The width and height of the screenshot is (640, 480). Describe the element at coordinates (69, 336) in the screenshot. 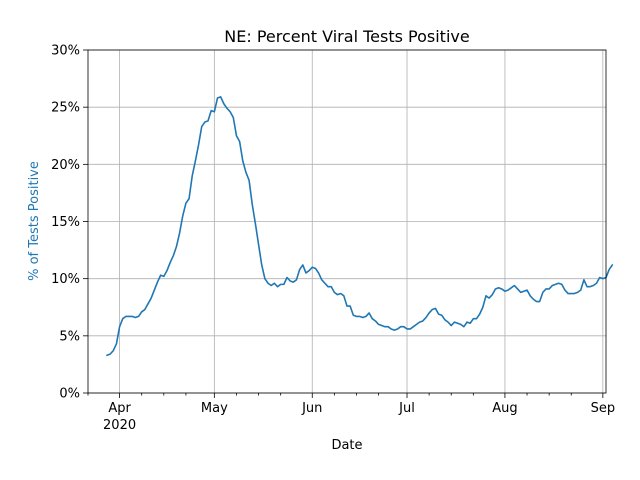

I see `y-tick-label: 5%` at that location.